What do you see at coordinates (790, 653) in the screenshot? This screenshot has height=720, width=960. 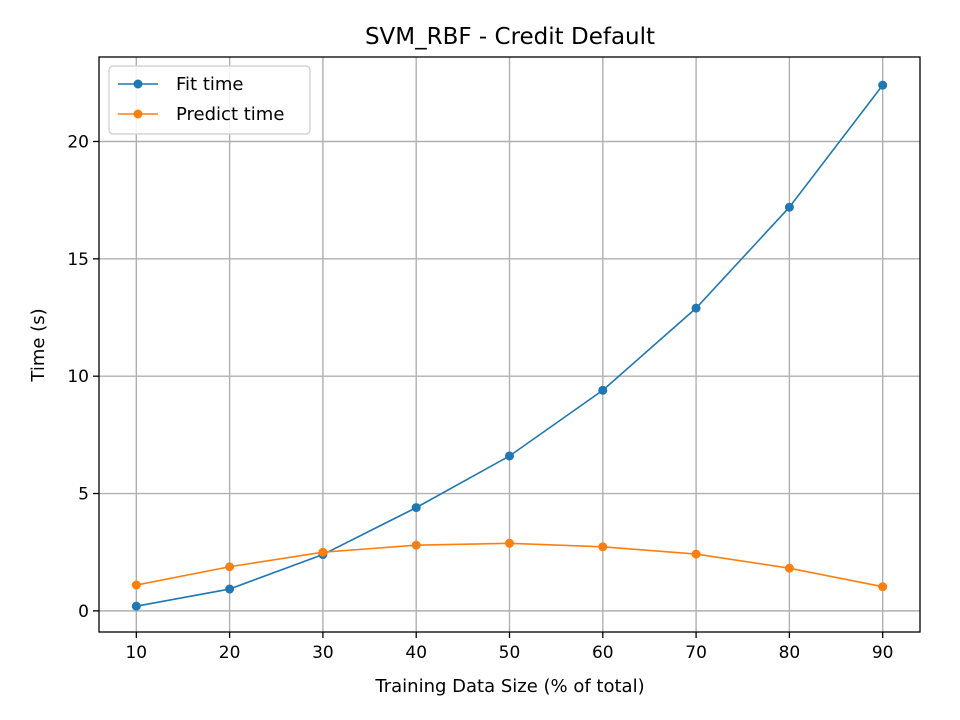 I see `x-tick-label: 80` at bounding box center [790, 653].